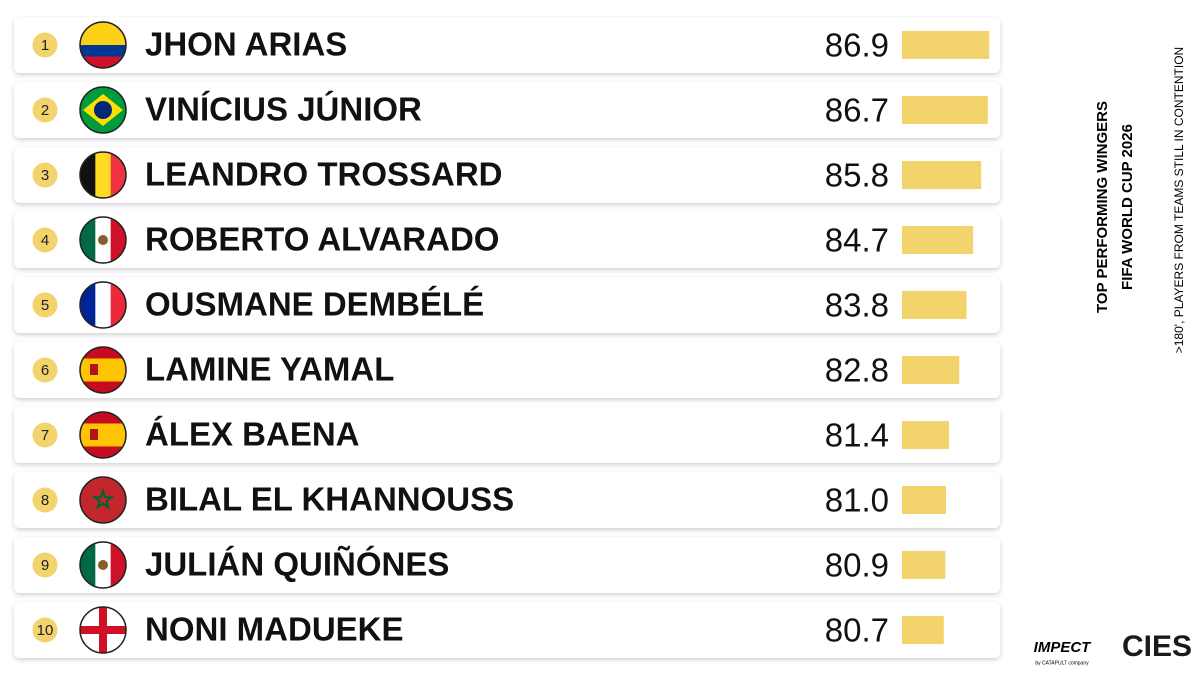 The width and height of the screenshot is (1200, 675). What do you see at coordinates (274, 629) in the screenshot?
I see `player-name: NONI MADUEKE` at bounding box center [274, 629].